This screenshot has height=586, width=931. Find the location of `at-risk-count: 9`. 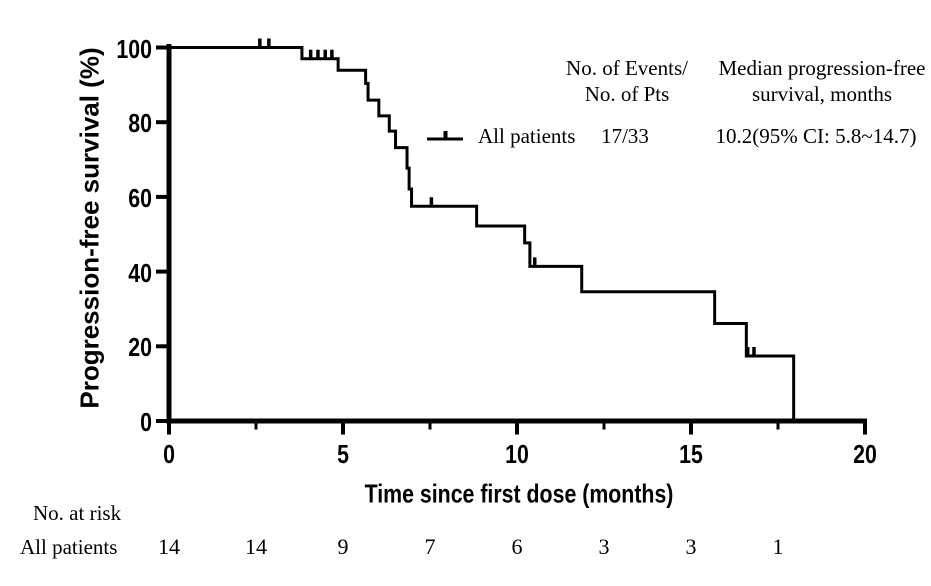

at-risk-count: 9 is located at coordinates (343, 546).